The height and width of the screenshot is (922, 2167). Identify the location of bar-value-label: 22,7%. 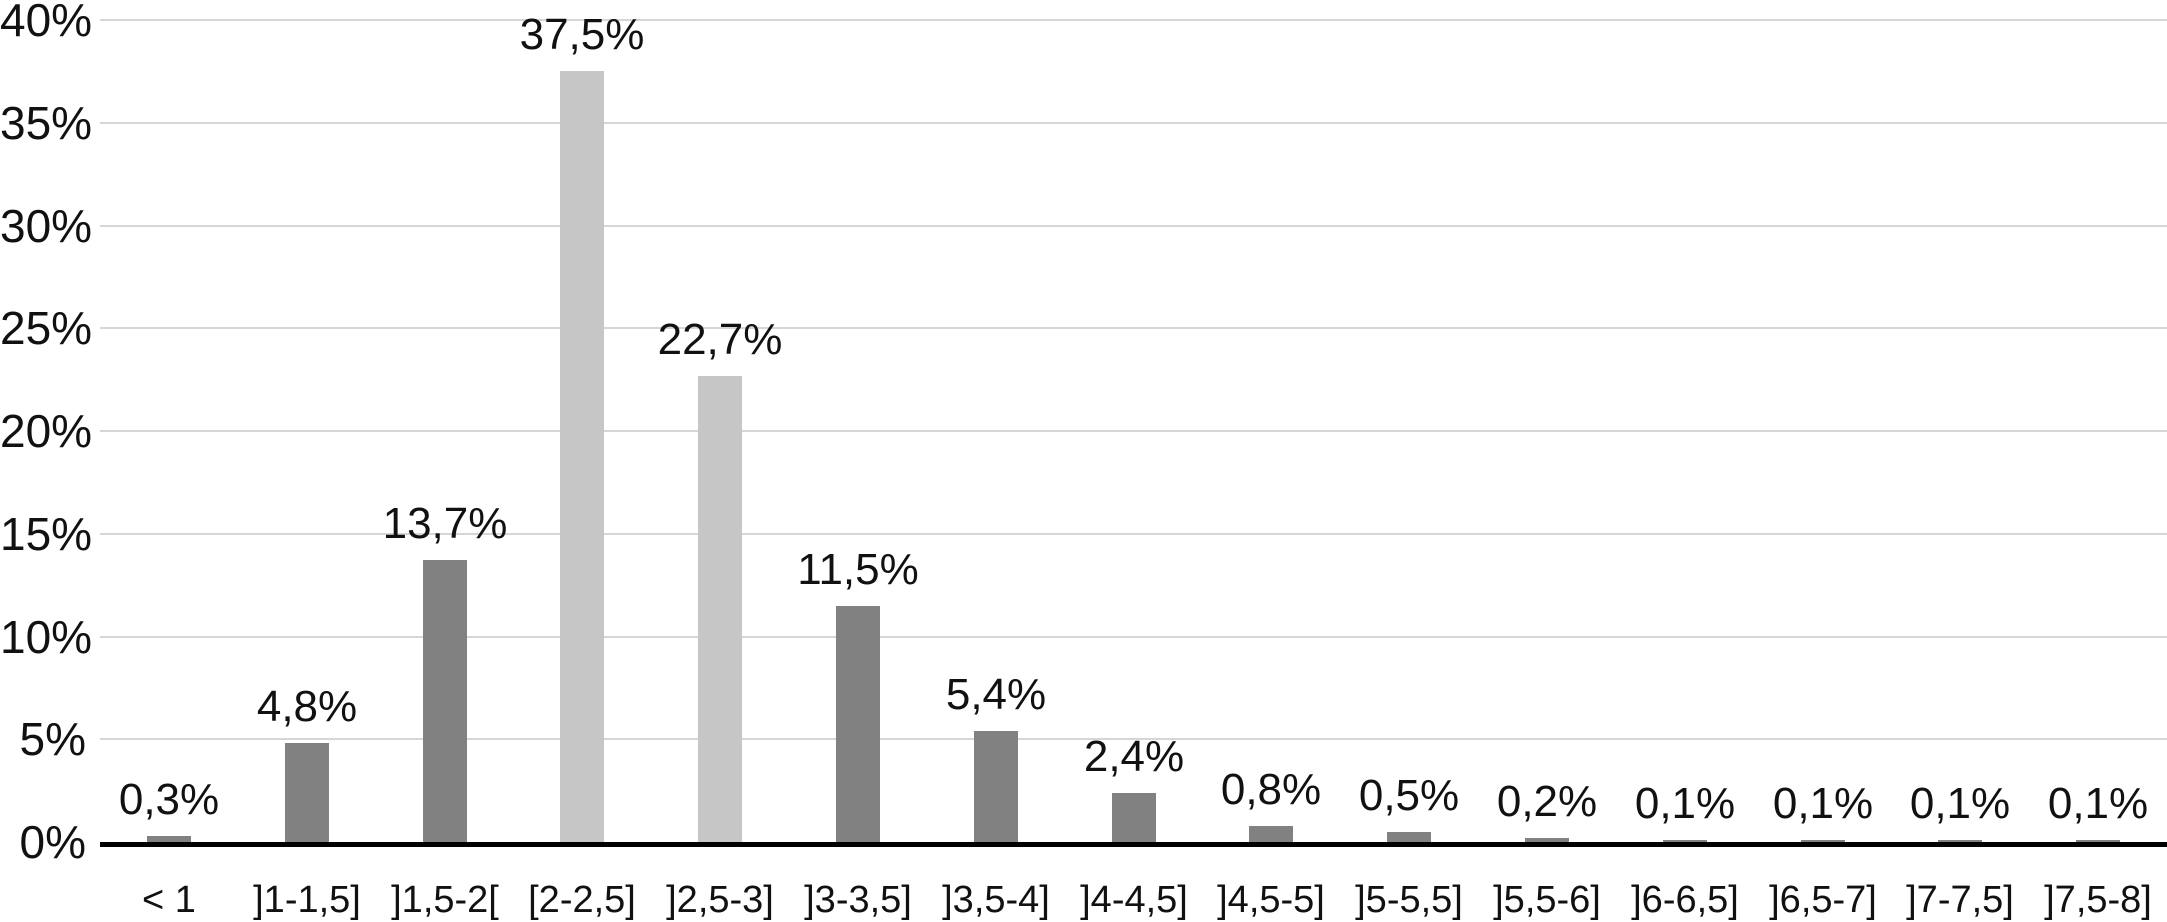
(720, 339).